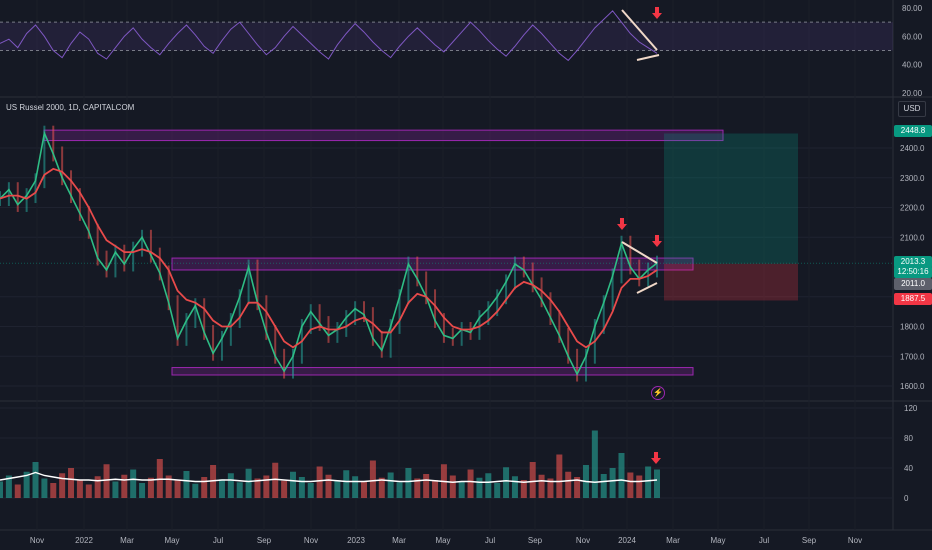 This screenshot has width=932, height=550. Describe the element at coordinates (912, 8) in the screenshot. I see `rsi-tick-label: 80.00` at that location.